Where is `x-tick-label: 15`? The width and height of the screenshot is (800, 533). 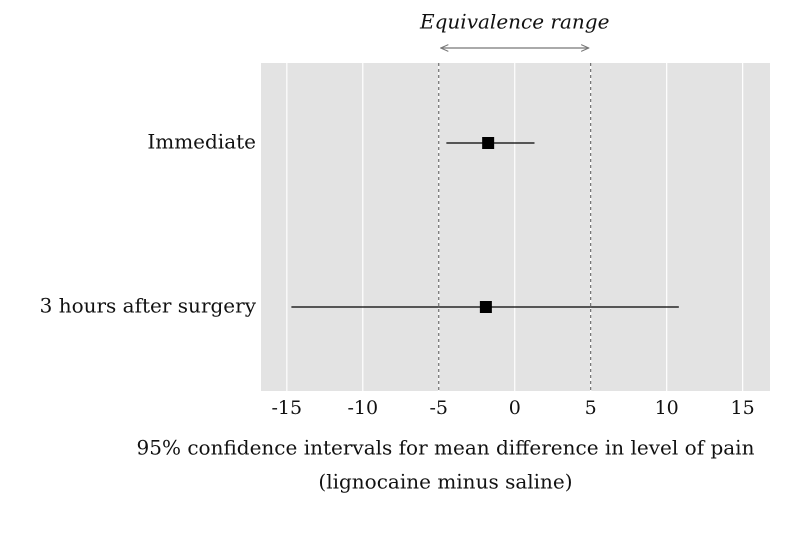
x-tick-label: 15 is located at coordinates (743, 408).